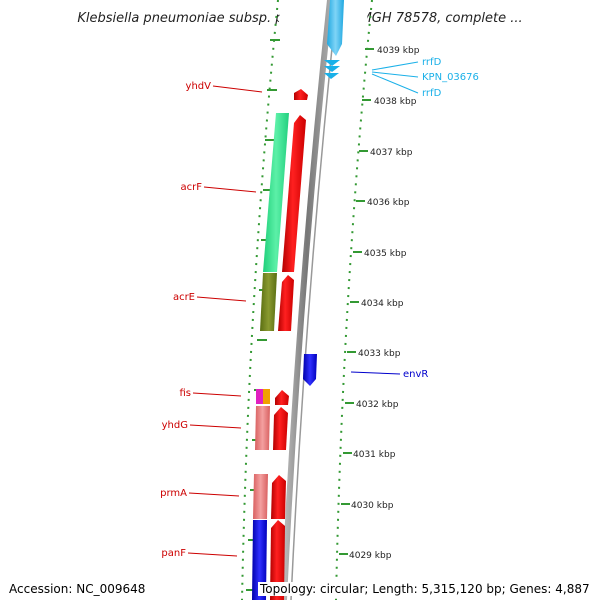 The height and width of the screenshot is (600, 600). Describe the element at coordinates (450, 77) in the screenshot. I see `gene-label-KPN_03676: KPN_03676` at that location.